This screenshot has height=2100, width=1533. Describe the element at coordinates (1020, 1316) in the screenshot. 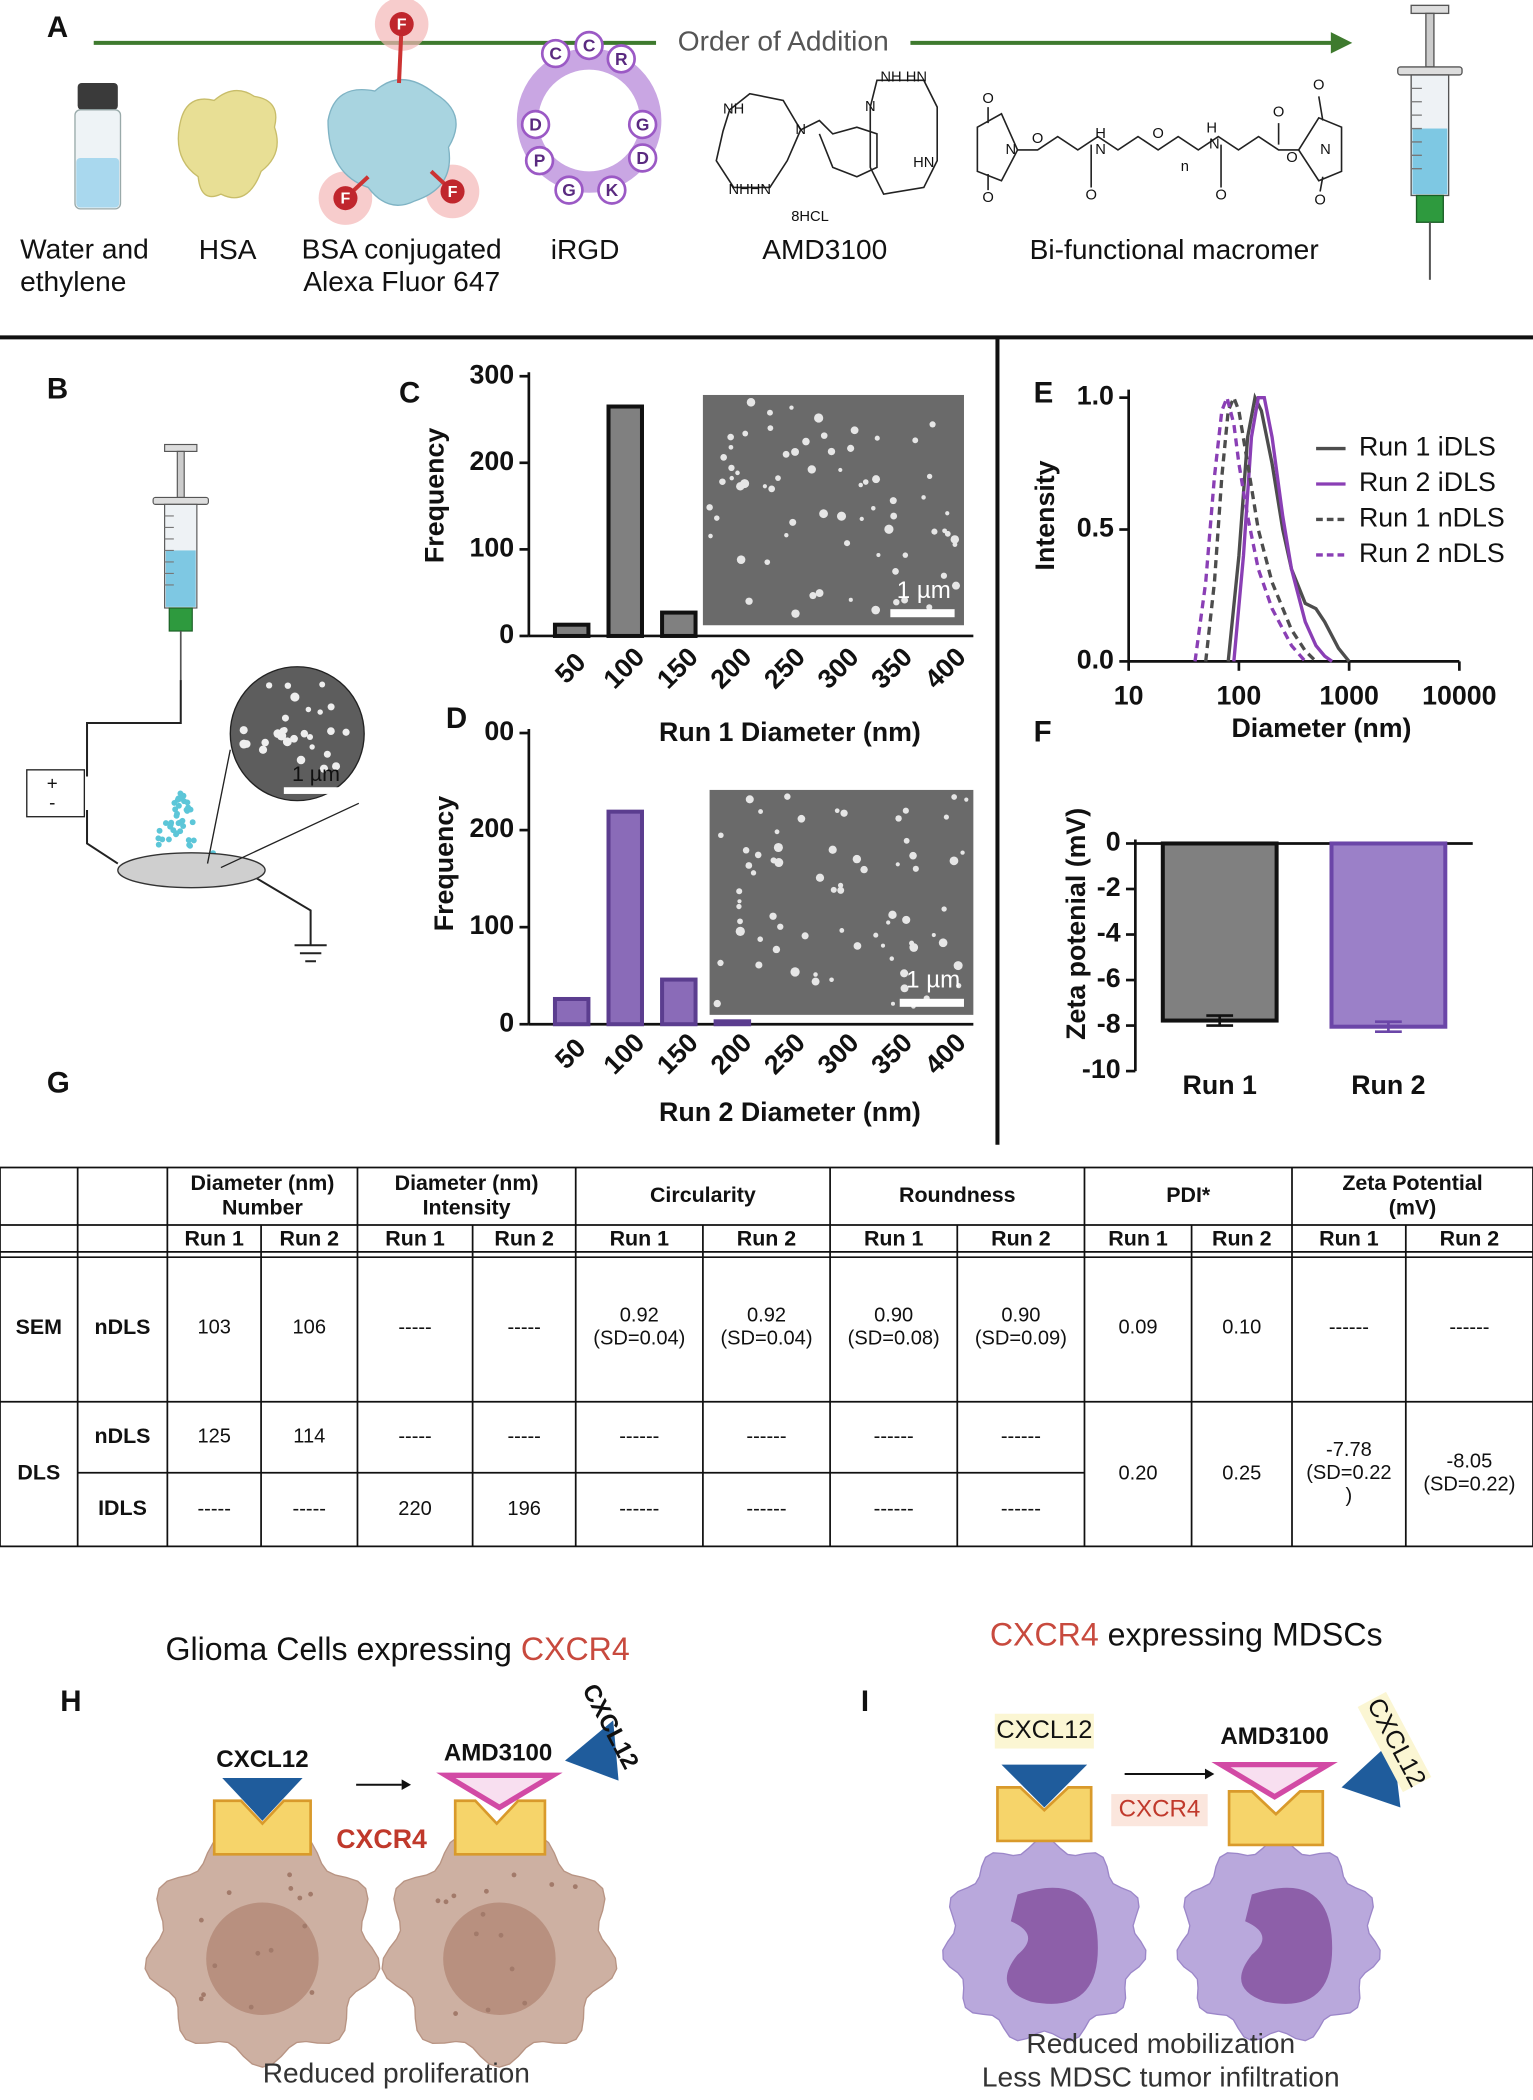

I see `text-line: 0.90` at that location.